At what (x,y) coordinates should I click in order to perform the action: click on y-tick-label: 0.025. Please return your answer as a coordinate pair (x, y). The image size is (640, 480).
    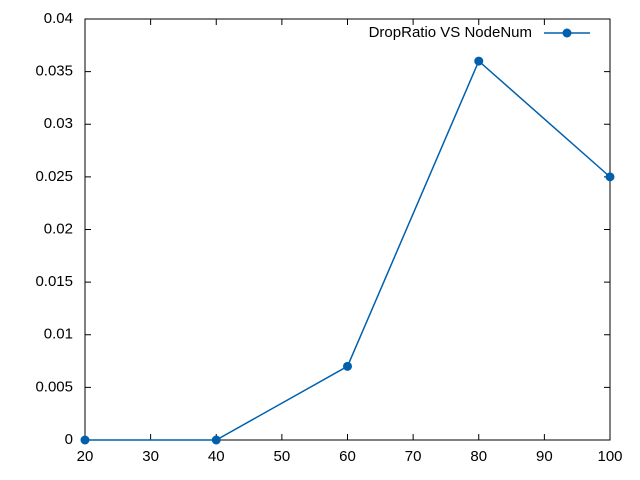
    Looking at the image, I should click on (54, 176).